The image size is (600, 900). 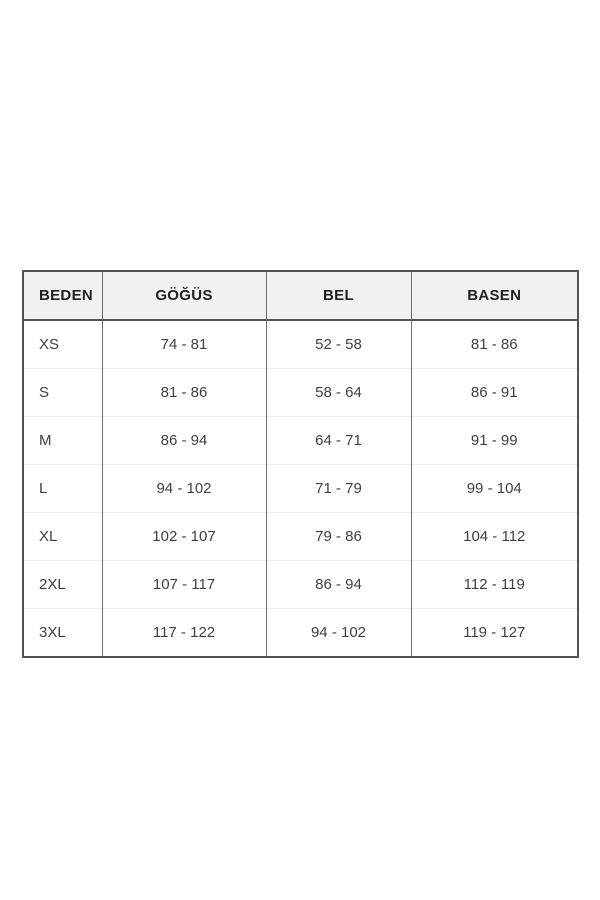 I want to click on waist-cell: 71 - 79, so click(x=338, y=488).